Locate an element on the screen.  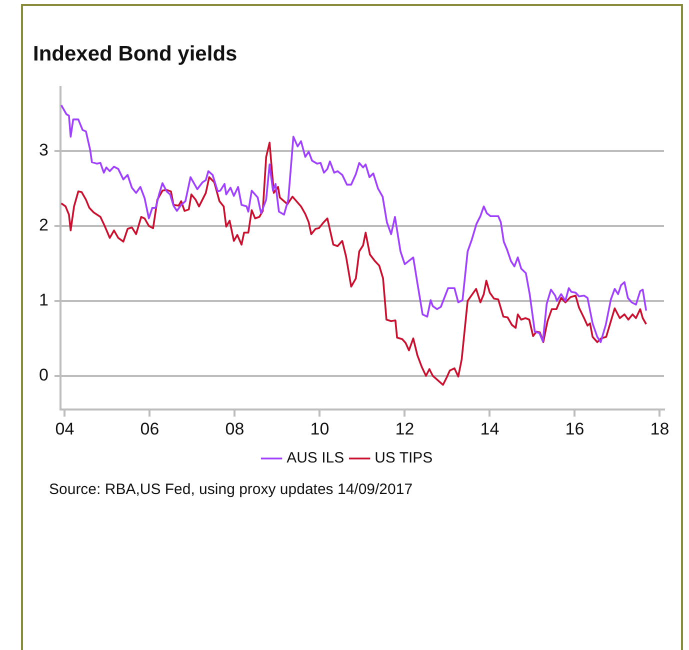
legend-label: AUS ILS is located at coordinates (315, 458).